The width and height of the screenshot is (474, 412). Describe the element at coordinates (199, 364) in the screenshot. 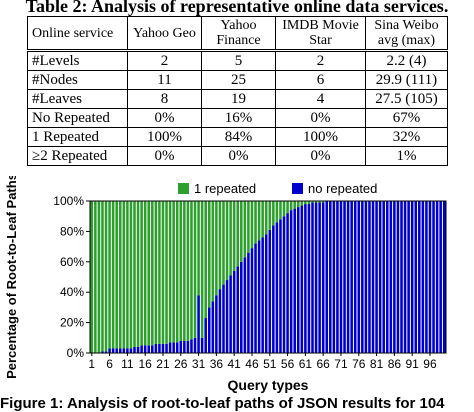

I see `x-tick-label: 31` at that location.